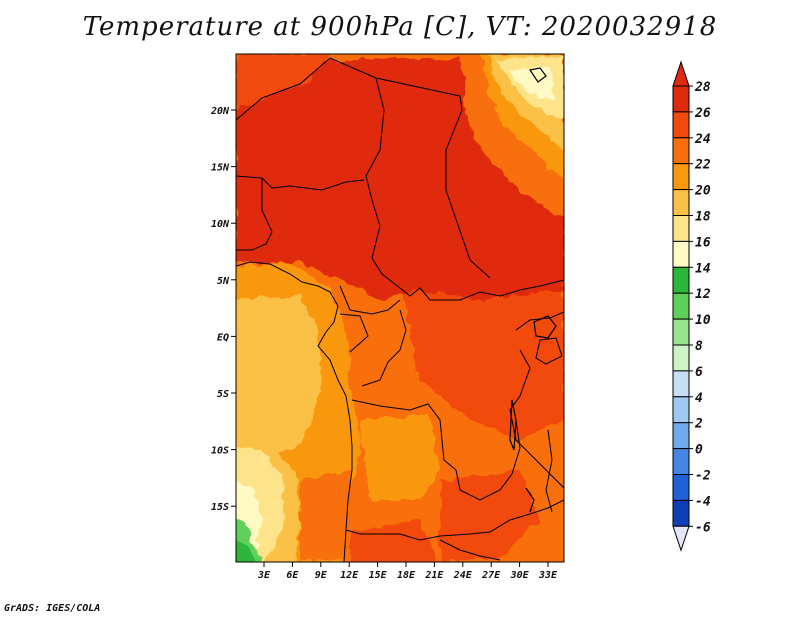 This screenshot has height=618, width=800. I want to click on colorbar-label: 20, so click(702, 191).